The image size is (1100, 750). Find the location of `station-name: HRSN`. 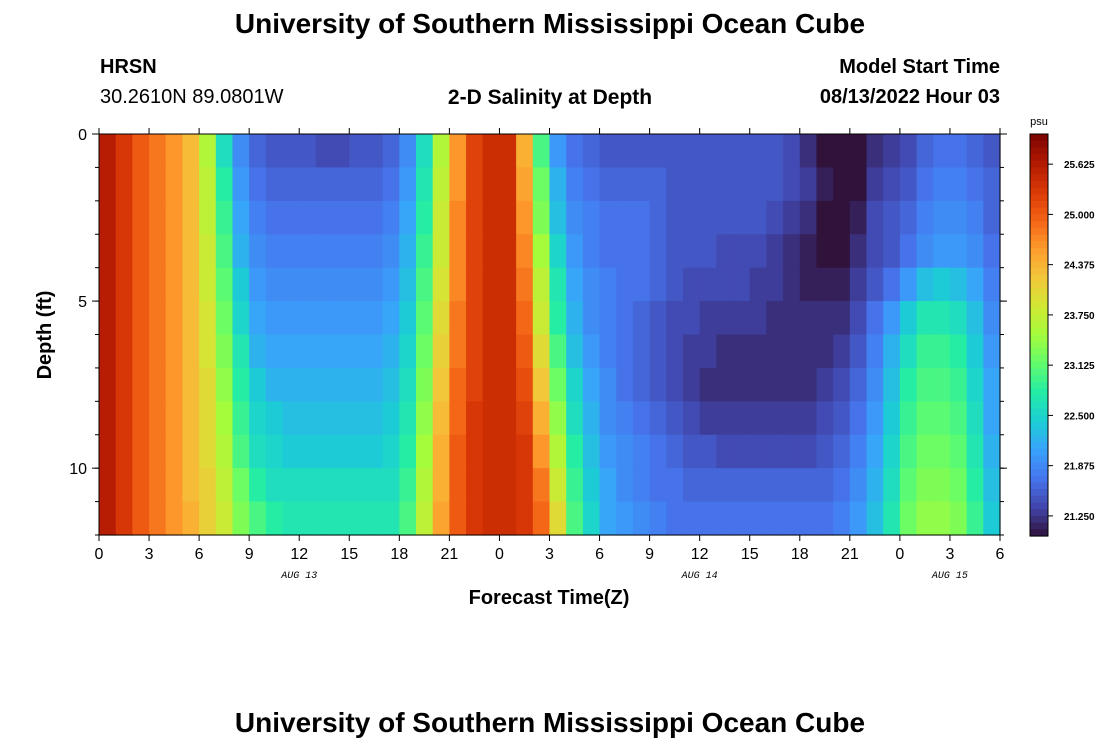

station-name: HRSN is located at coordinates (128, 67).